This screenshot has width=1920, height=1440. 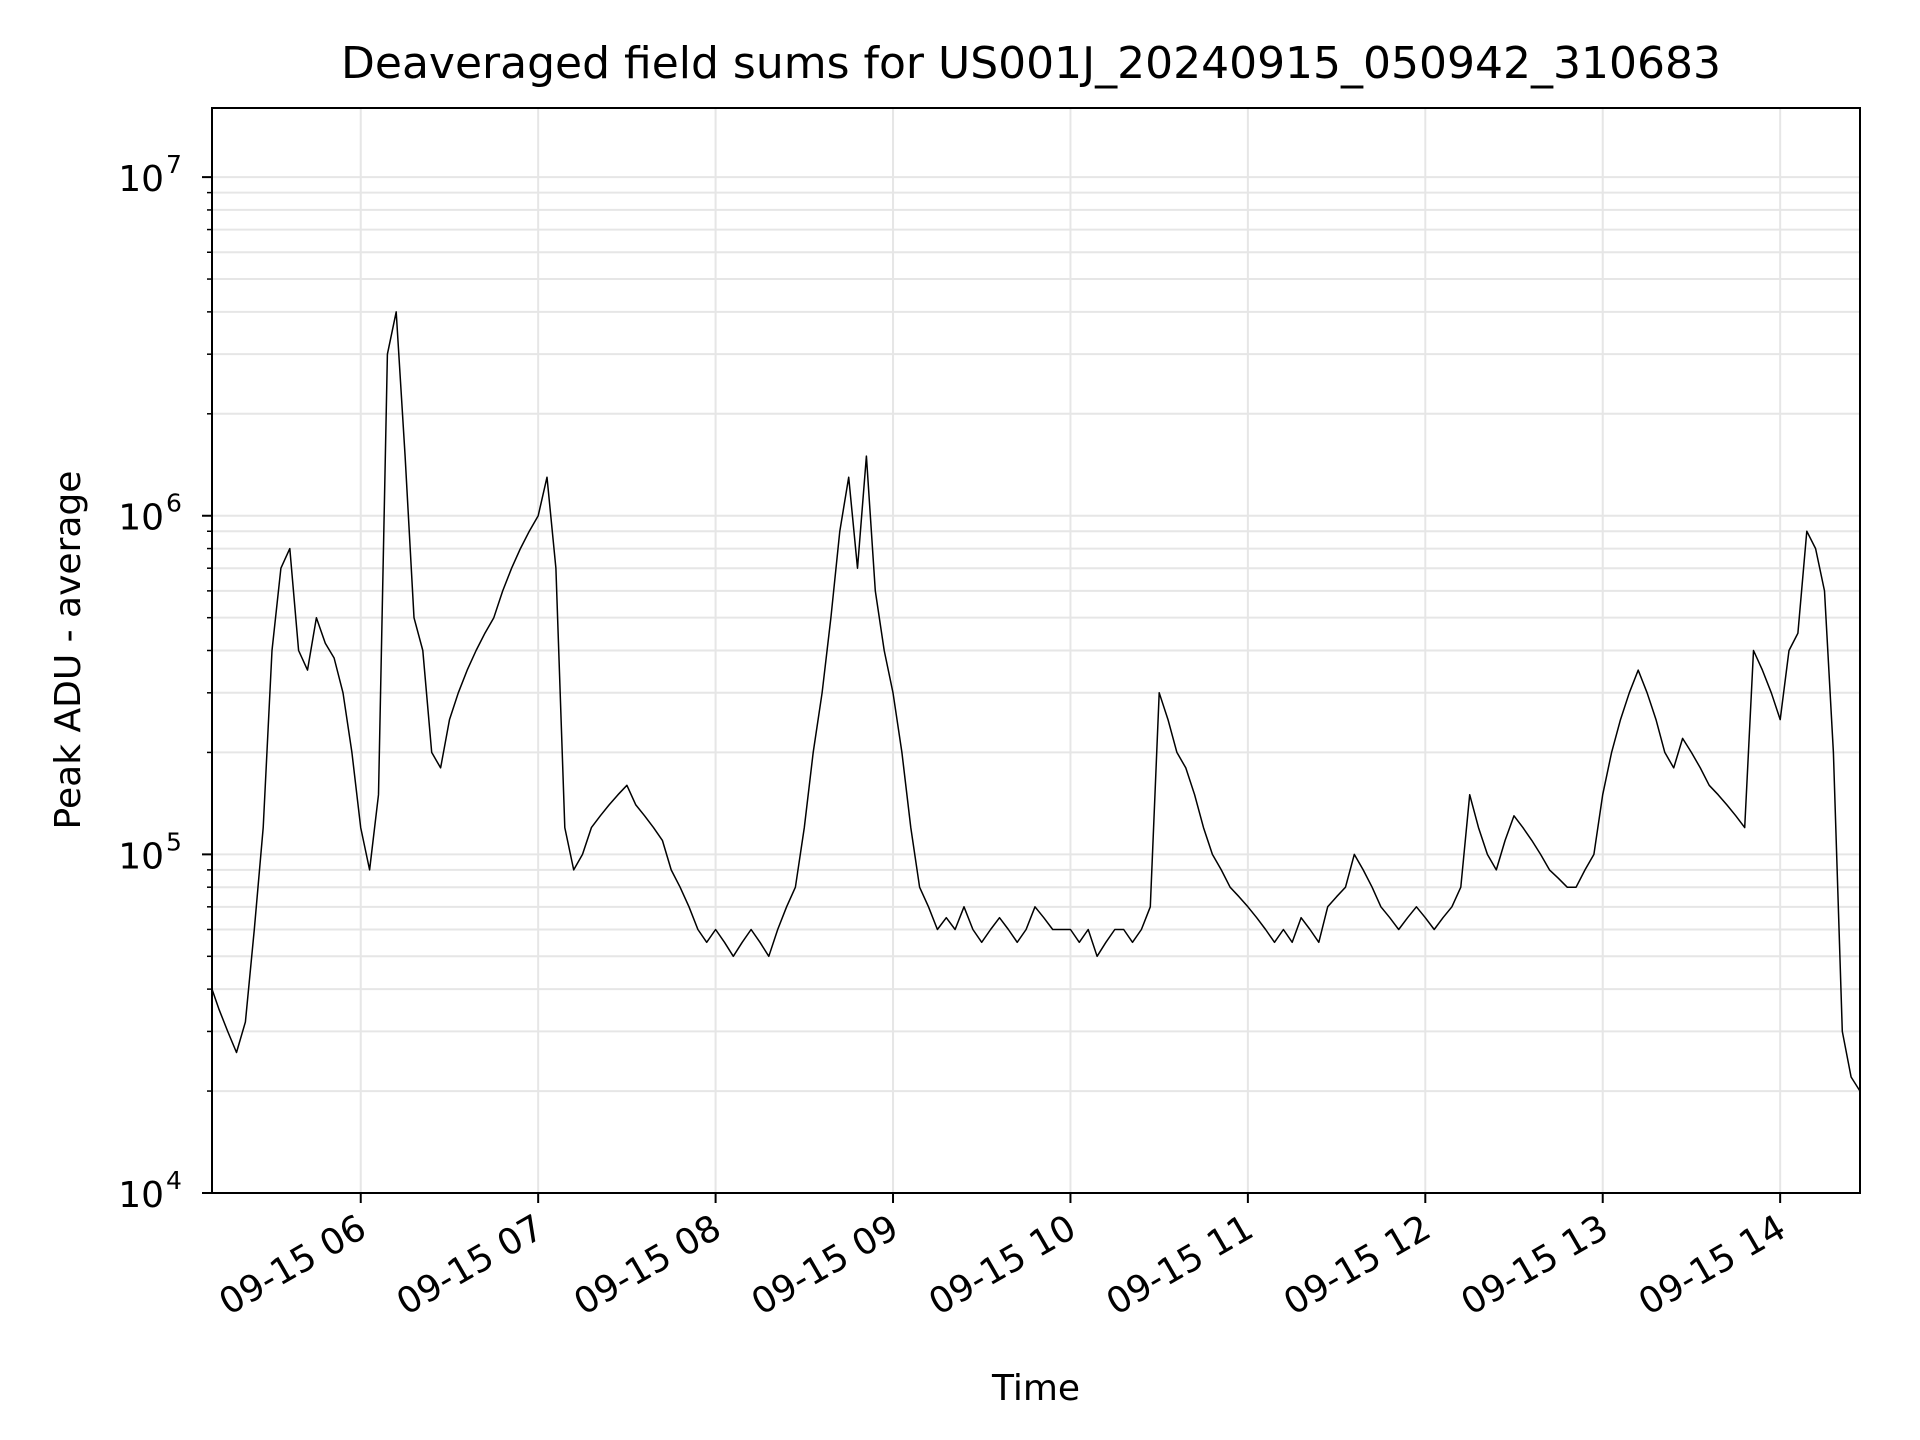 I want to click on y-axis-label: Peak ADU - average, so click(x=68, y=650).